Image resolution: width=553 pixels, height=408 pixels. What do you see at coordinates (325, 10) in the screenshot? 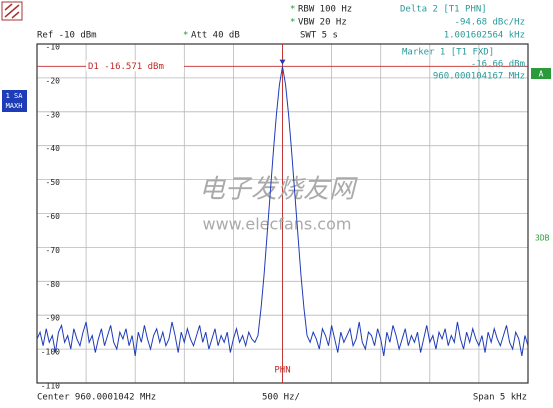
I see `rbw: RBW 100 Hz` at bounding box center [325, 10].